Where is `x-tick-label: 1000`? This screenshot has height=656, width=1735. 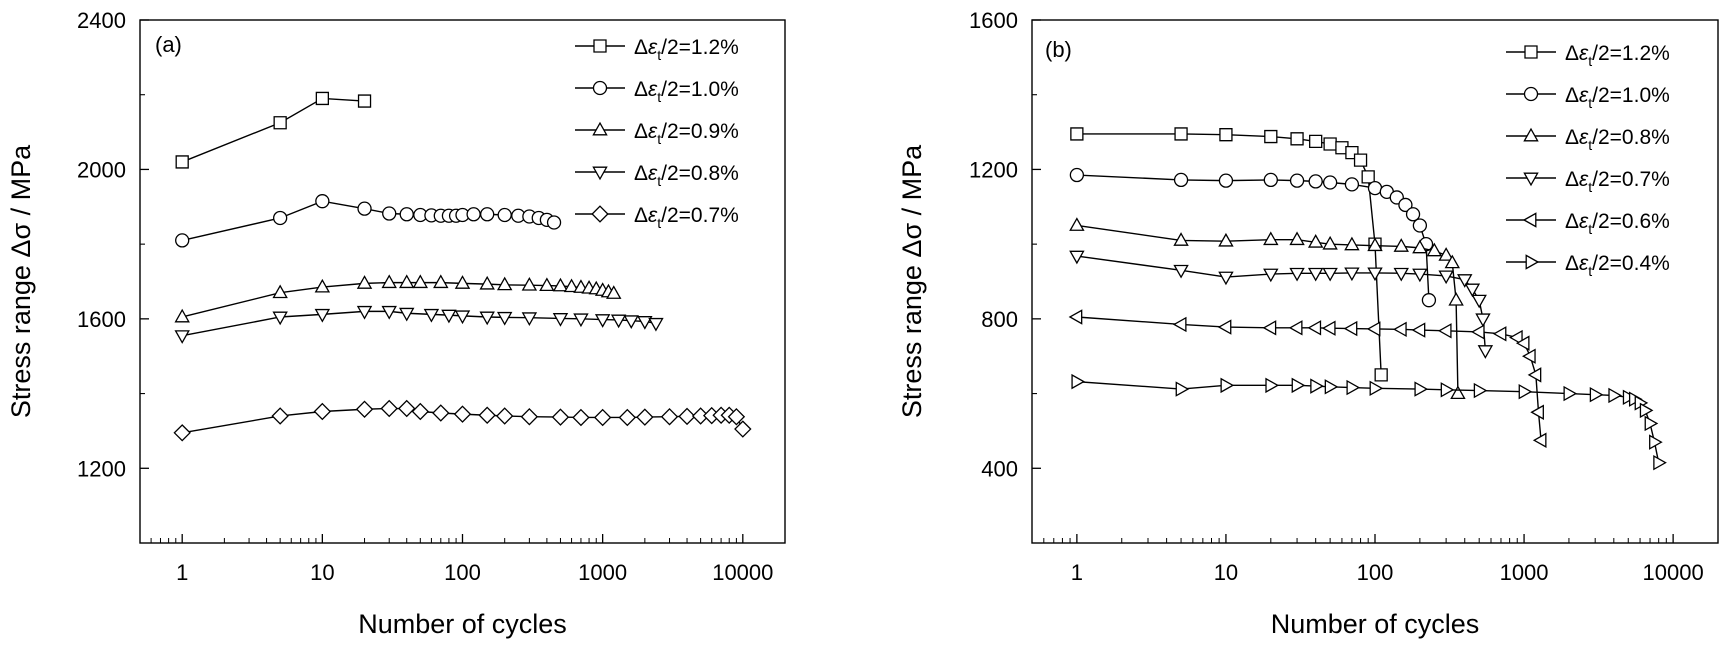 x-tick-label: 1000 is located at coordinates (602, 572).